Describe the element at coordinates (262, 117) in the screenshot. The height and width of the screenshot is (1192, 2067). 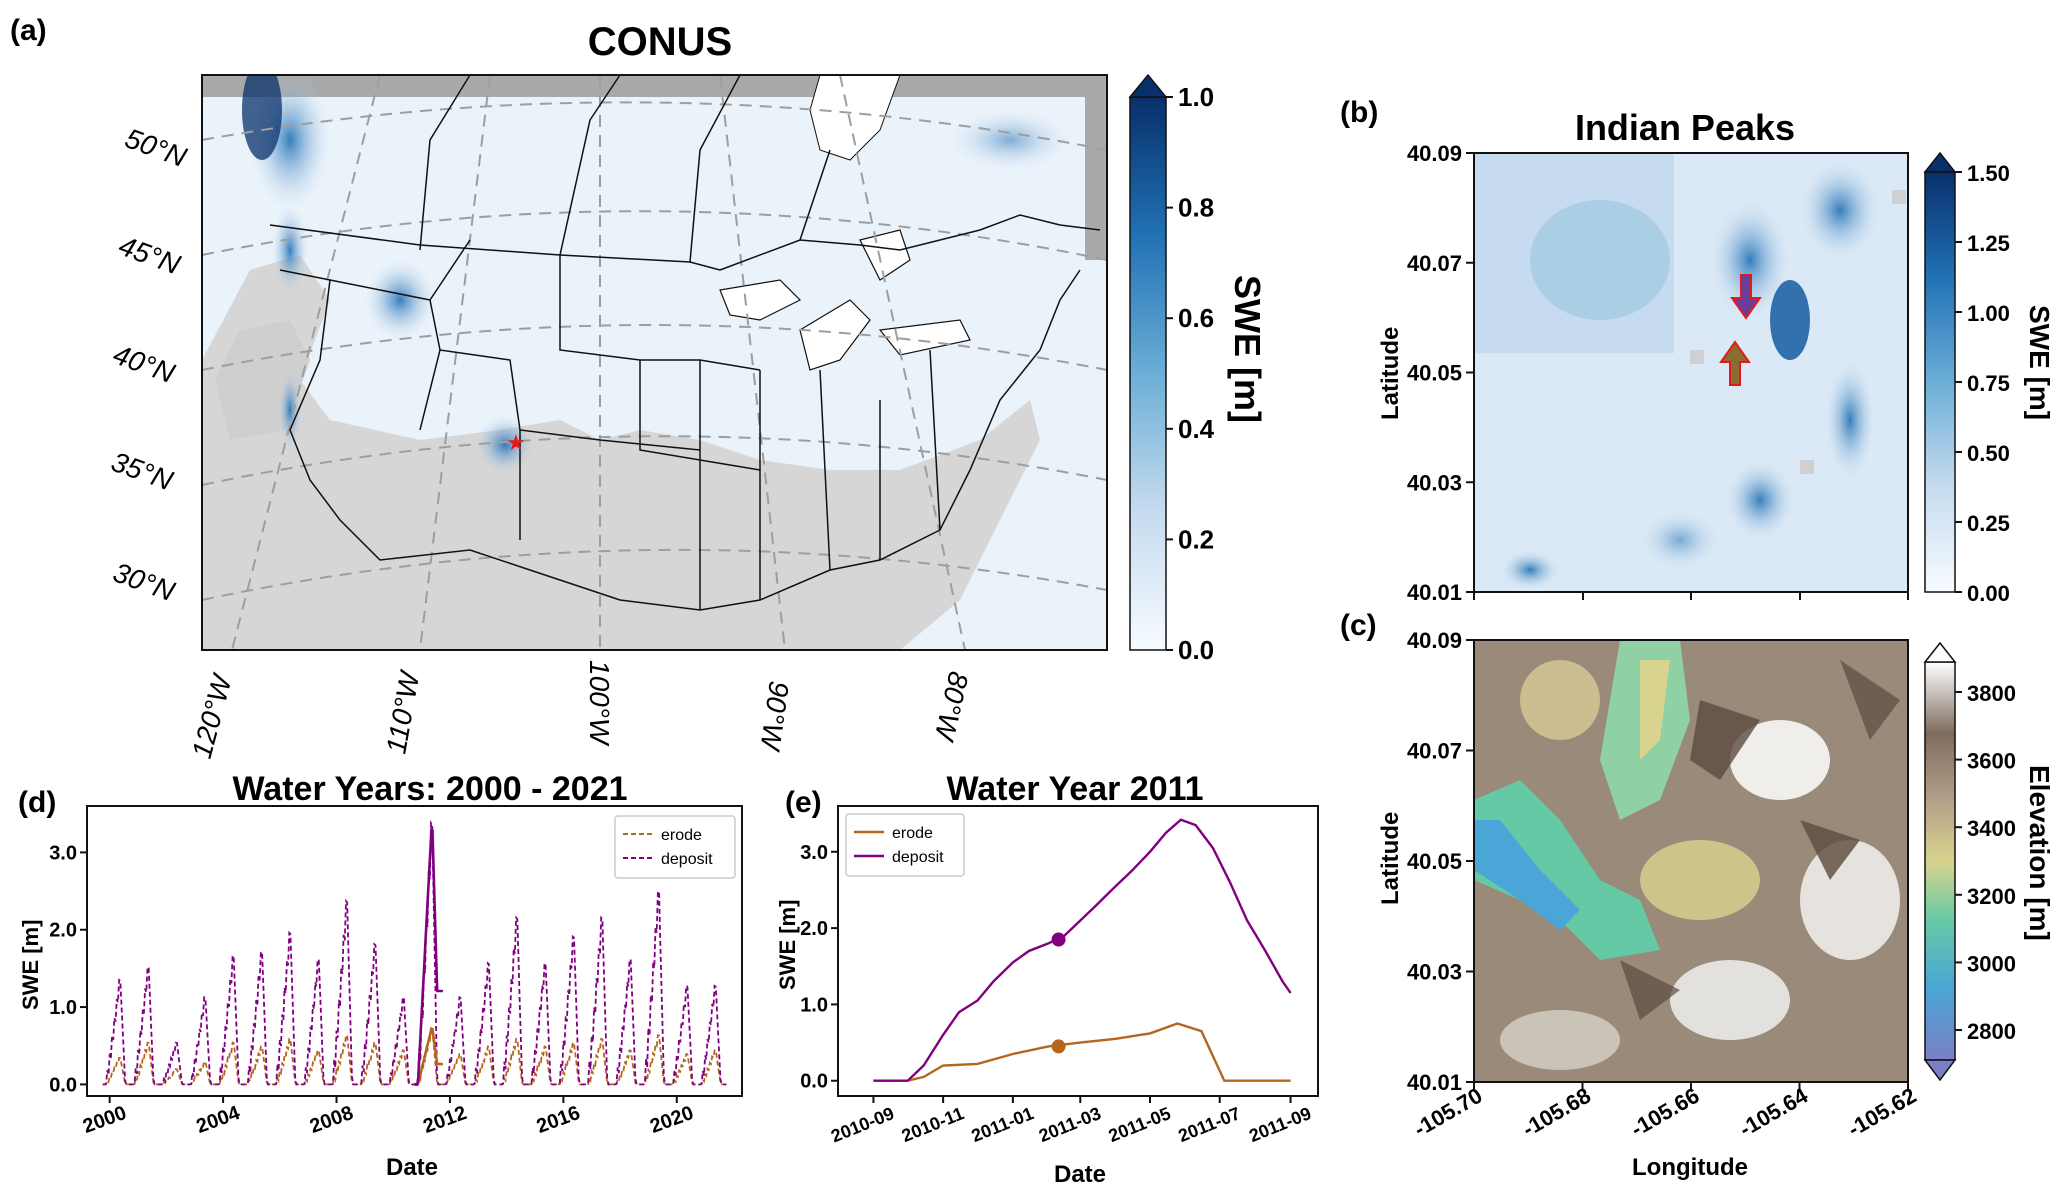
I see `snow-coast-range` at that location.